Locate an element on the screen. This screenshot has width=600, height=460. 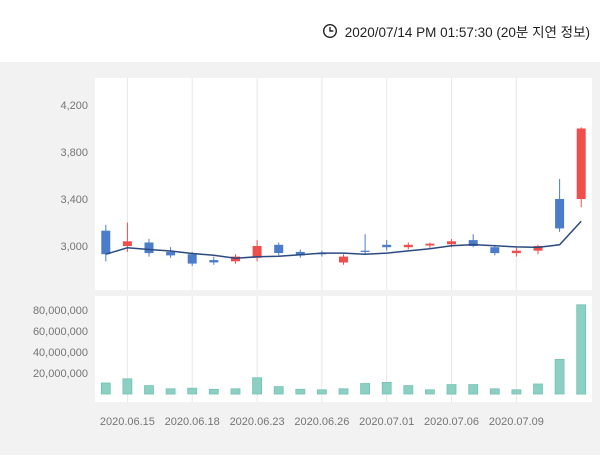
price-tick-label: 3,000 is located at coordinates (74, 247).